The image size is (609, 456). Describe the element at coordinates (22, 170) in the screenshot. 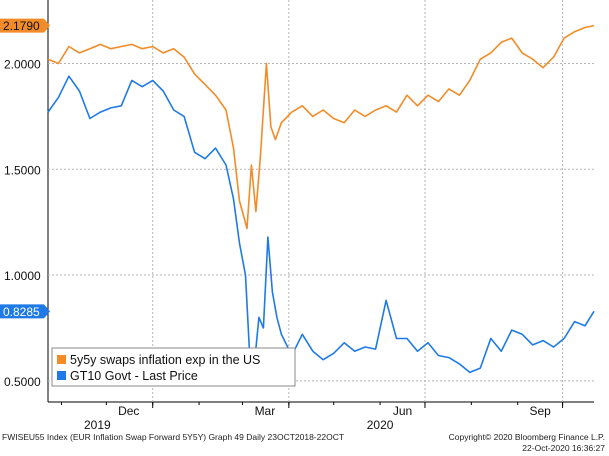

I see `y-tick-label: 1.5000` at that location.